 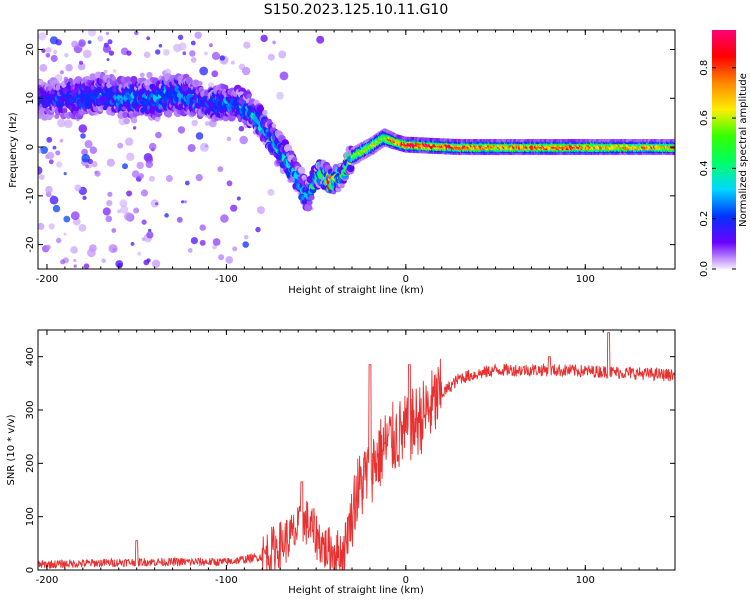 What do you see at coordinates (30, 463) in the screenshot?
I see `y-tick-label: 200` at bounding box center [30, 463].